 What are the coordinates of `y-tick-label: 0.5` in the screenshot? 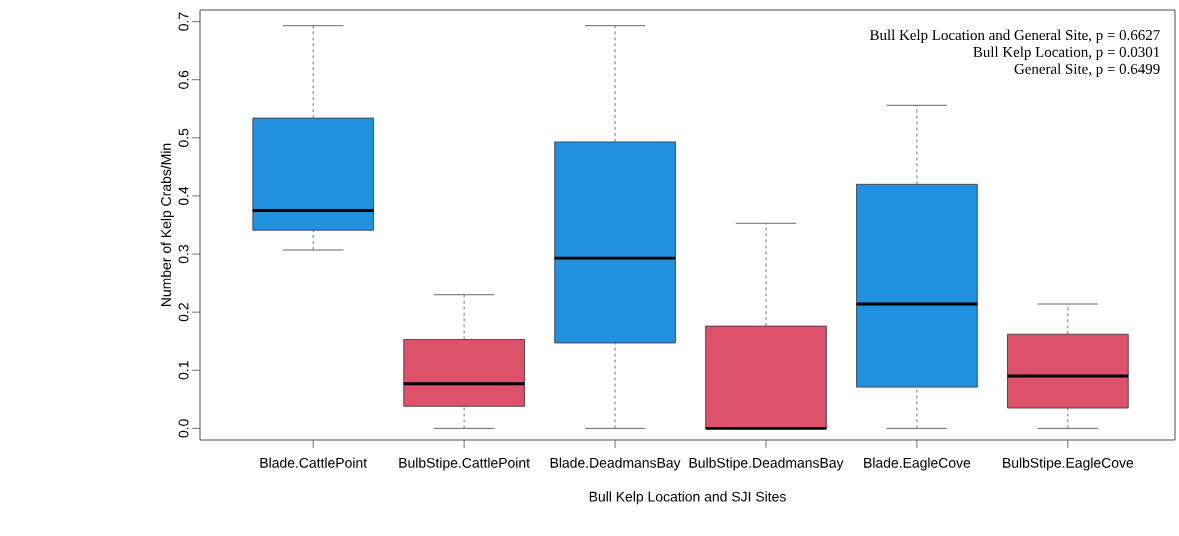 It's located at (183, 137).